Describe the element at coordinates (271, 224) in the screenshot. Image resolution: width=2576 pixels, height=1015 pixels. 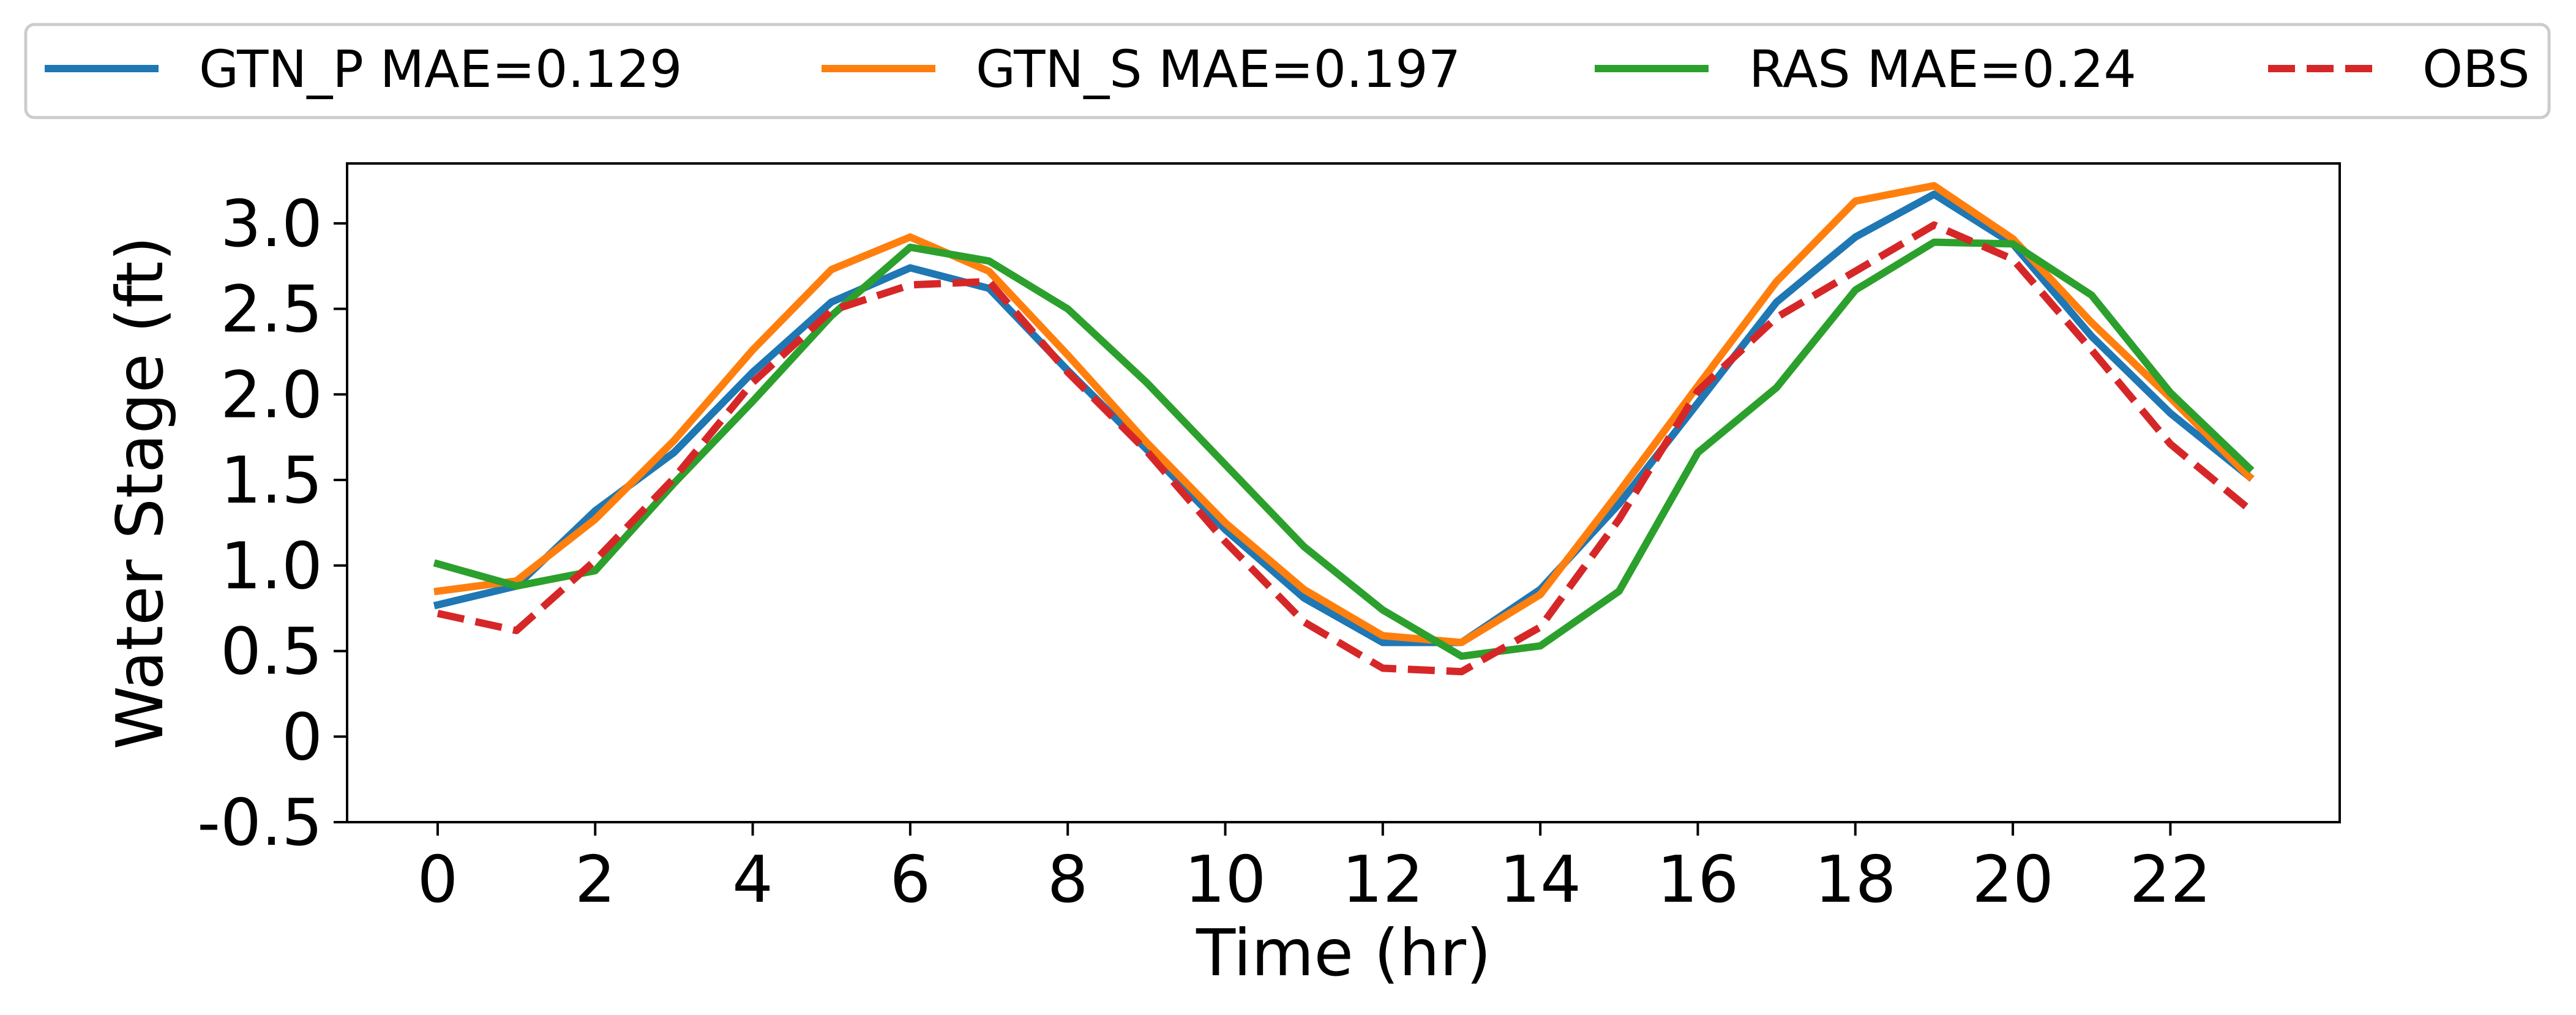
I see `y-tick-label: 3.0` at that location.